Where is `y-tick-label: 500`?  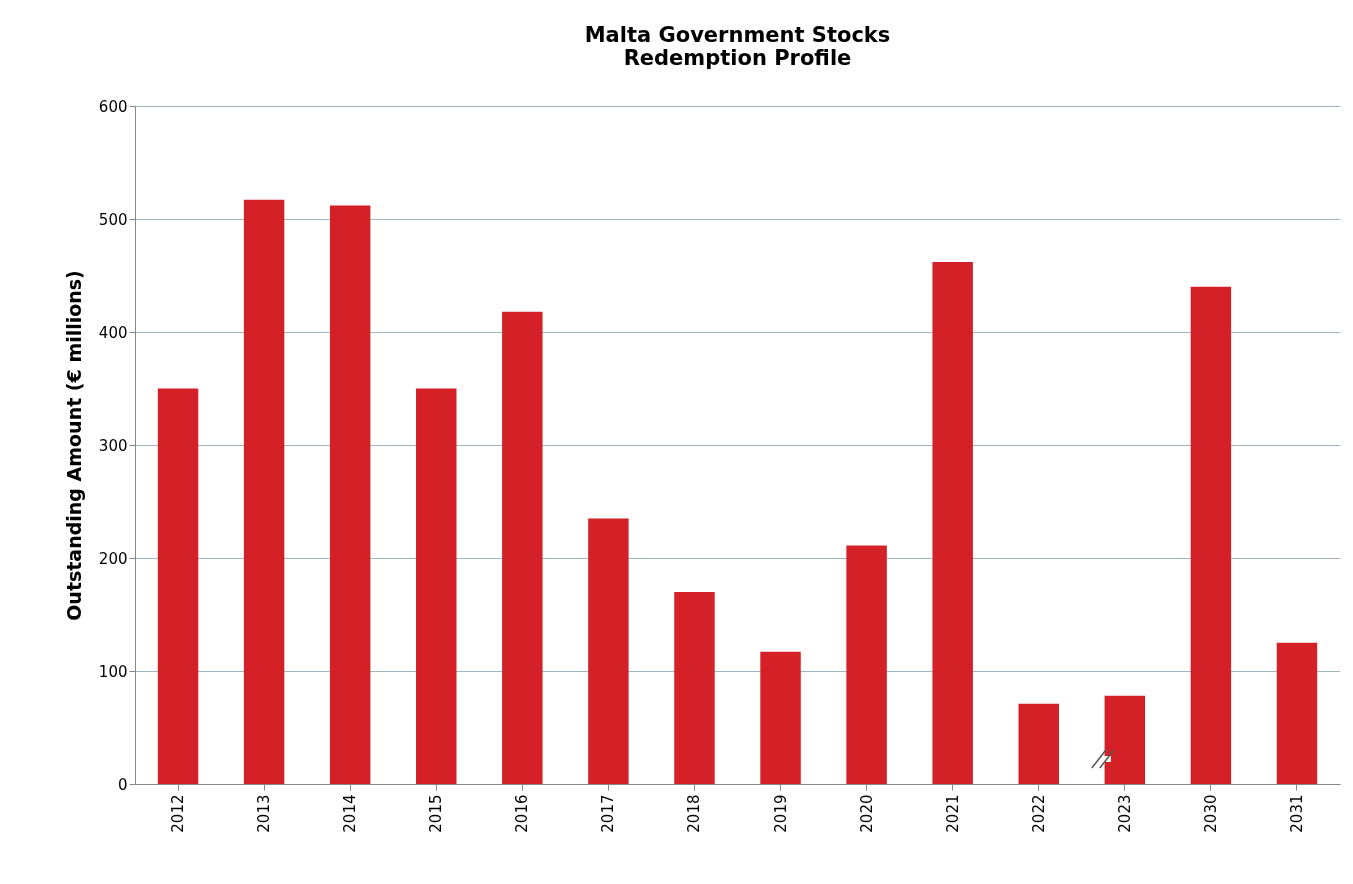 y-tick-label: 500 is located at coordinates (113, 219).